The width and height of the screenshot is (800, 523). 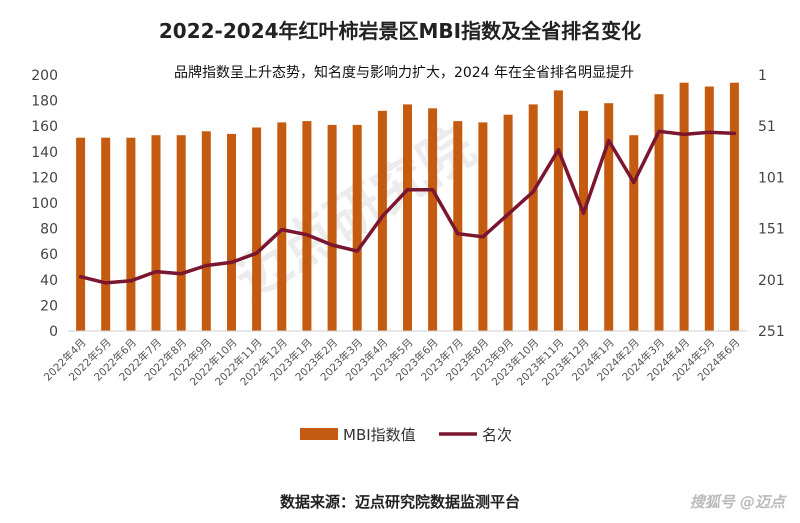 What do you see at coordinates (400, 502) in the screenshot?
I see `source-note: 数据来源：迈点研究院数据监测平台` at bounding box center [400, 502].